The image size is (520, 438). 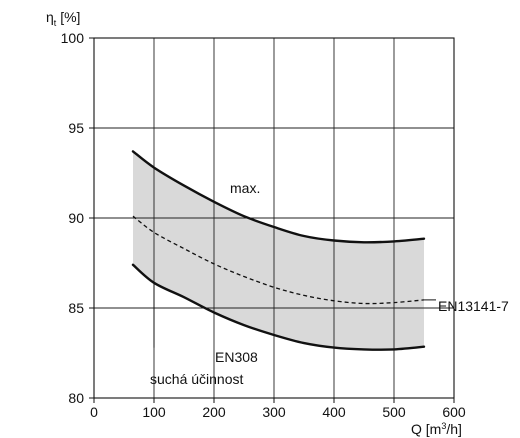 What do you see at coordinates (76, 308) in the screenshot?
I see `y-tick-label-85: 85` at bounding box center [76, 308].